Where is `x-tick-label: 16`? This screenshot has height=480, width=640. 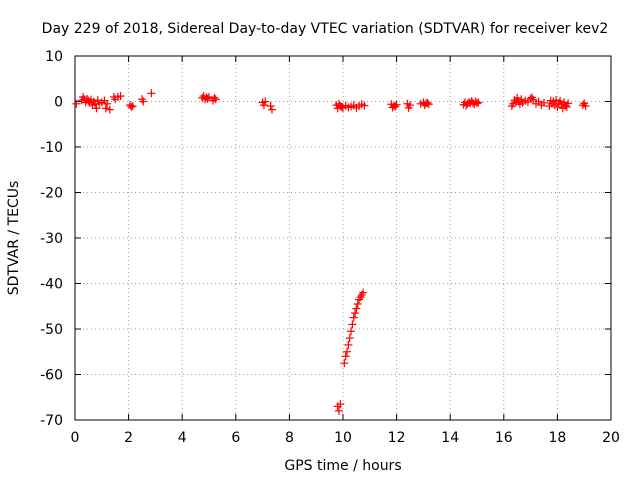
x-tick-label: 16 is located at coordinates (504, 438).